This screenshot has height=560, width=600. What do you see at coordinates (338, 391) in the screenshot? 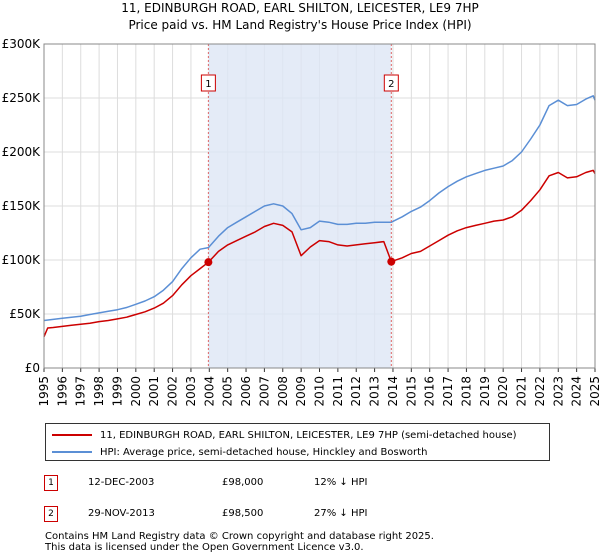
I see `x-tick-label: 2011` at bounding box center [338, 391].